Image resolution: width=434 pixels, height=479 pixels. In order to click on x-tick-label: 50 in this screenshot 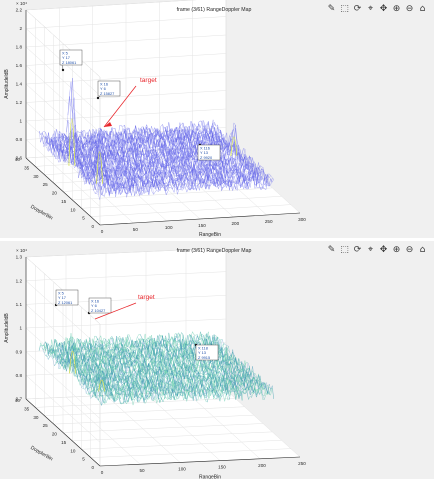, I will do `click(136, 229)`.